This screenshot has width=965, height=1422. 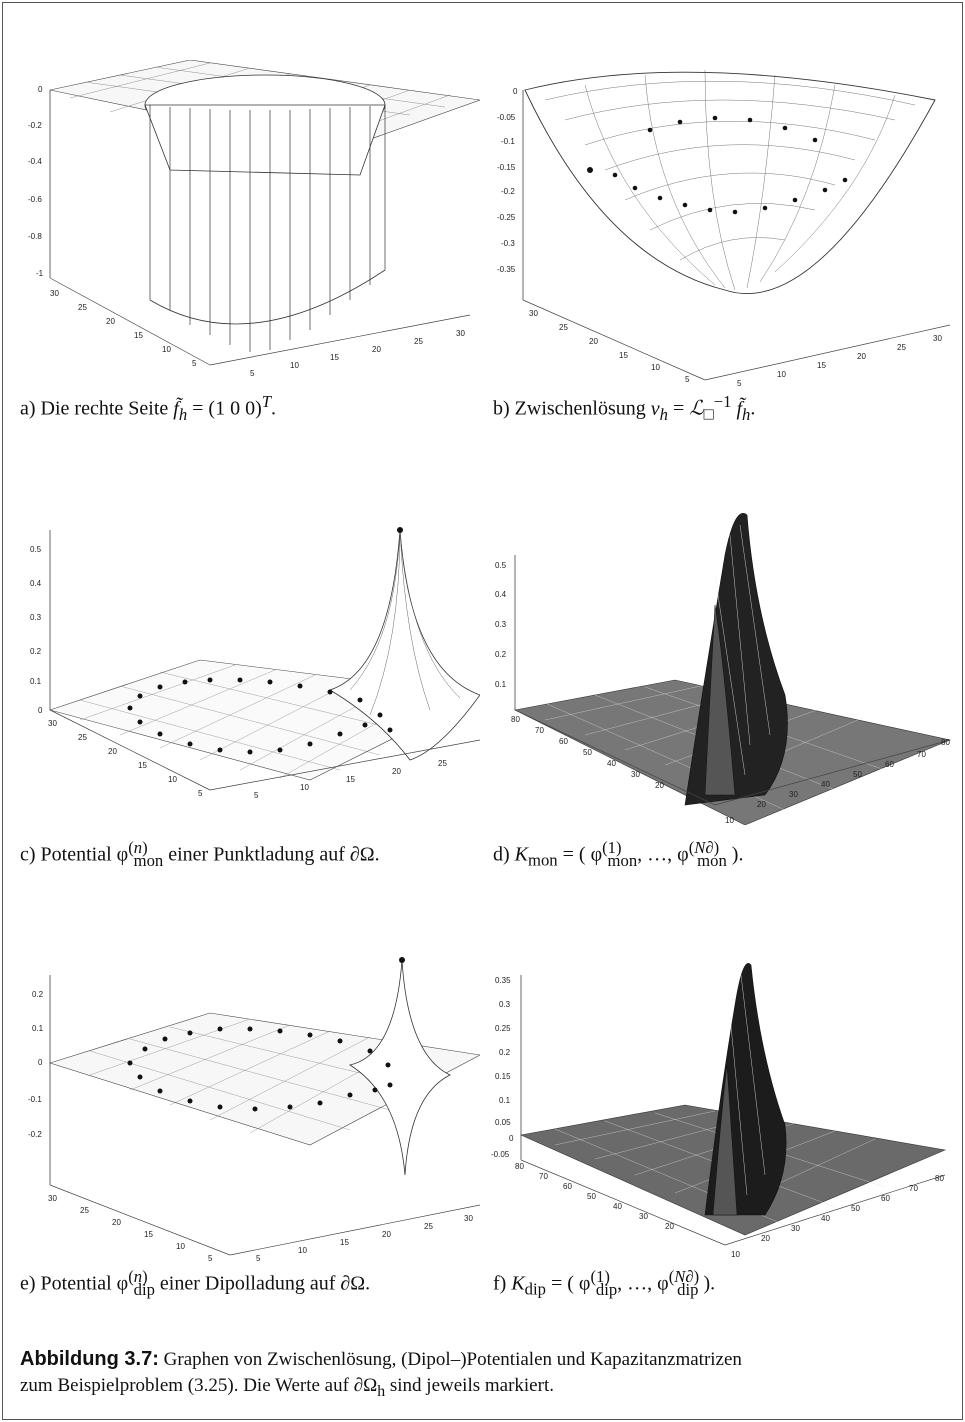 What do you see at coordinates (515, 719) in the screenshot?
I see `tick-d-y-7: 80` at bounding box center [515, 719].